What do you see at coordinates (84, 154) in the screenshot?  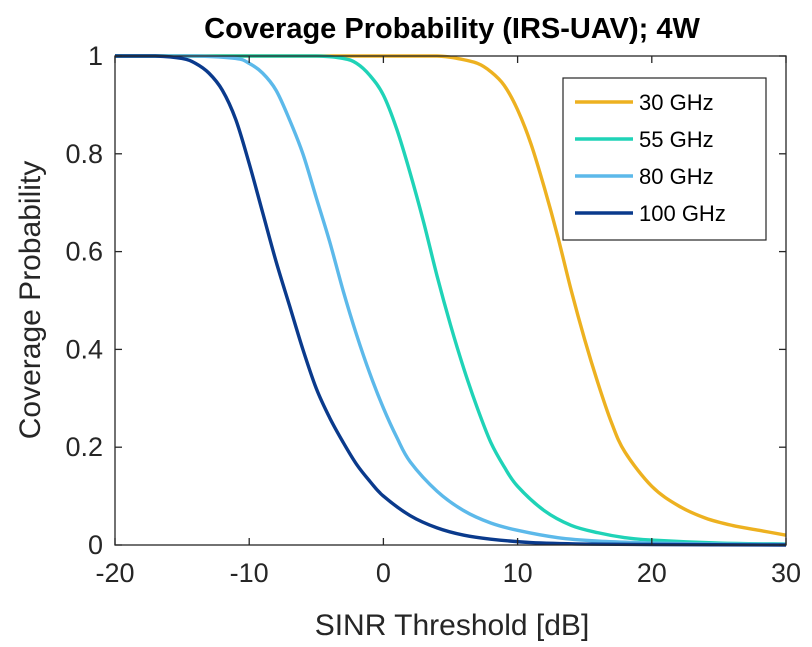 I see `y-tick-label: 0.8` at bounding box center [84, 154].